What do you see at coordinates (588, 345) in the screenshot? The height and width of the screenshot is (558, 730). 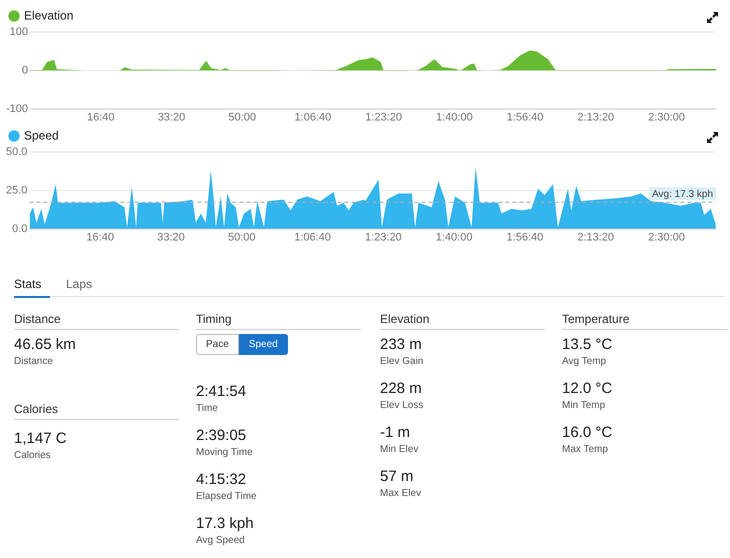 I see `text: 13.5 °C` at bounding box center [588, 345].